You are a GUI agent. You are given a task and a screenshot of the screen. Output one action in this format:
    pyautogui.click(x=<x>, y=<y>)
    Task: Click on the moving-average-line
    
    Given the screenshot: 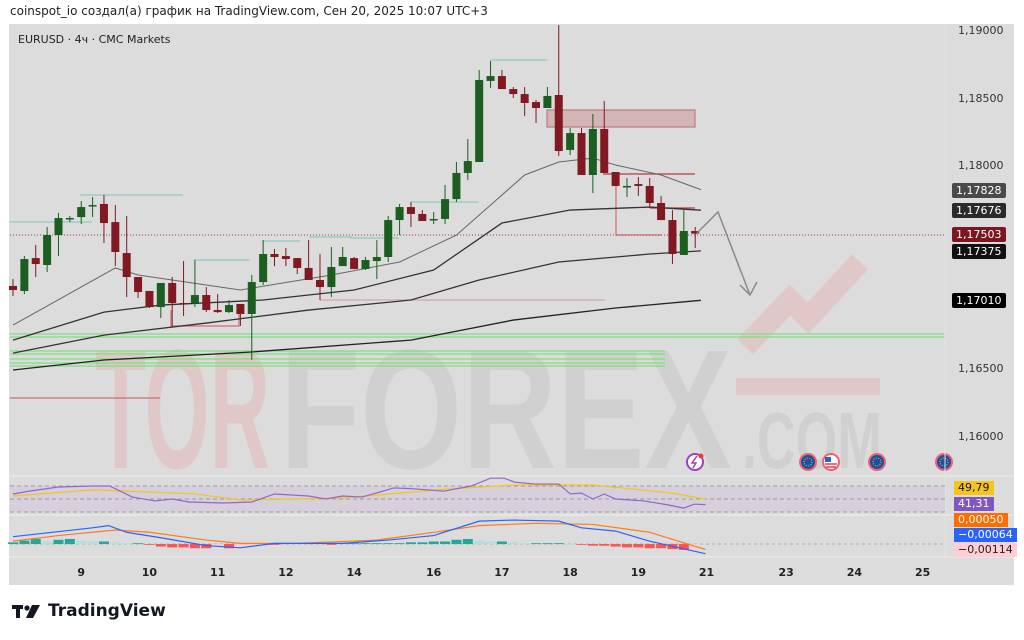 What is the action you would take?
    pyautogui.click(x=356, y=302)
    